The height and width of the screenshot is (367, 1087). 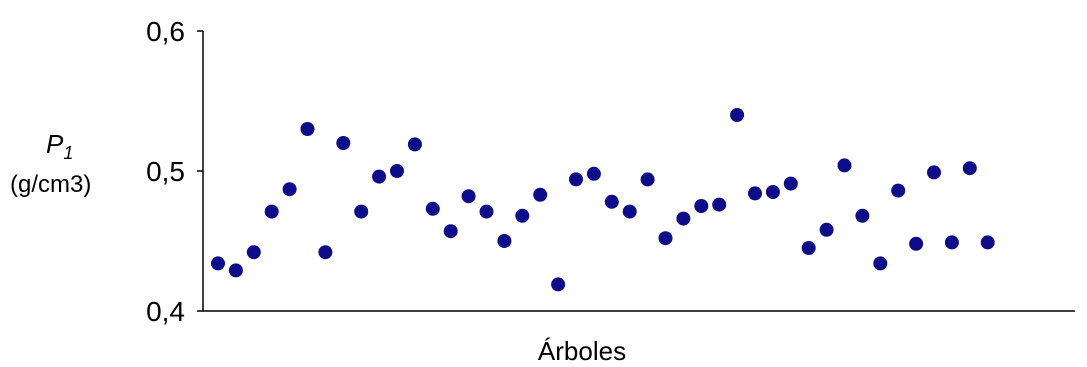 What do you see at coordinates (165, 311) in the screenshot?
I see `y-tick-label: 0,4` at bounding box center [165, 311].